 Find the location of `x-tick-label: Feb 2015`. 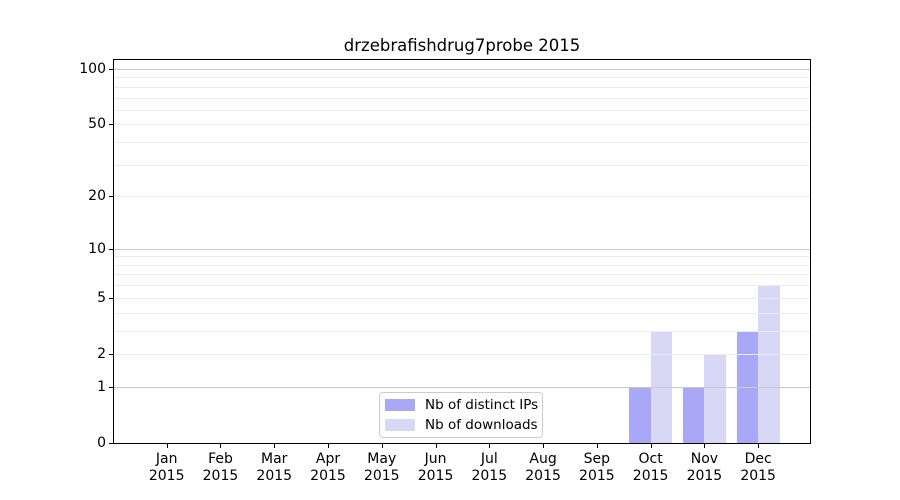

x-tick-label: Feb 2015 is located at coordinates (220, 468).